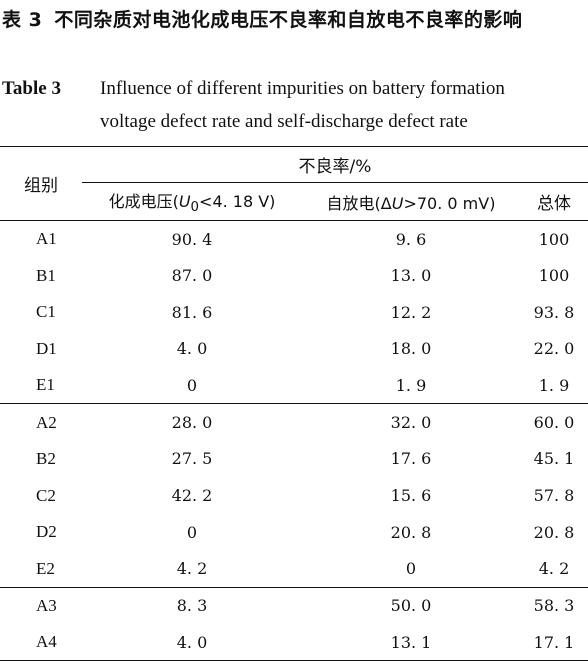 Image resolution: width=588 pixels, height=667 pixels. I want to click on total-cell: 58. 3, so click(554, 605).